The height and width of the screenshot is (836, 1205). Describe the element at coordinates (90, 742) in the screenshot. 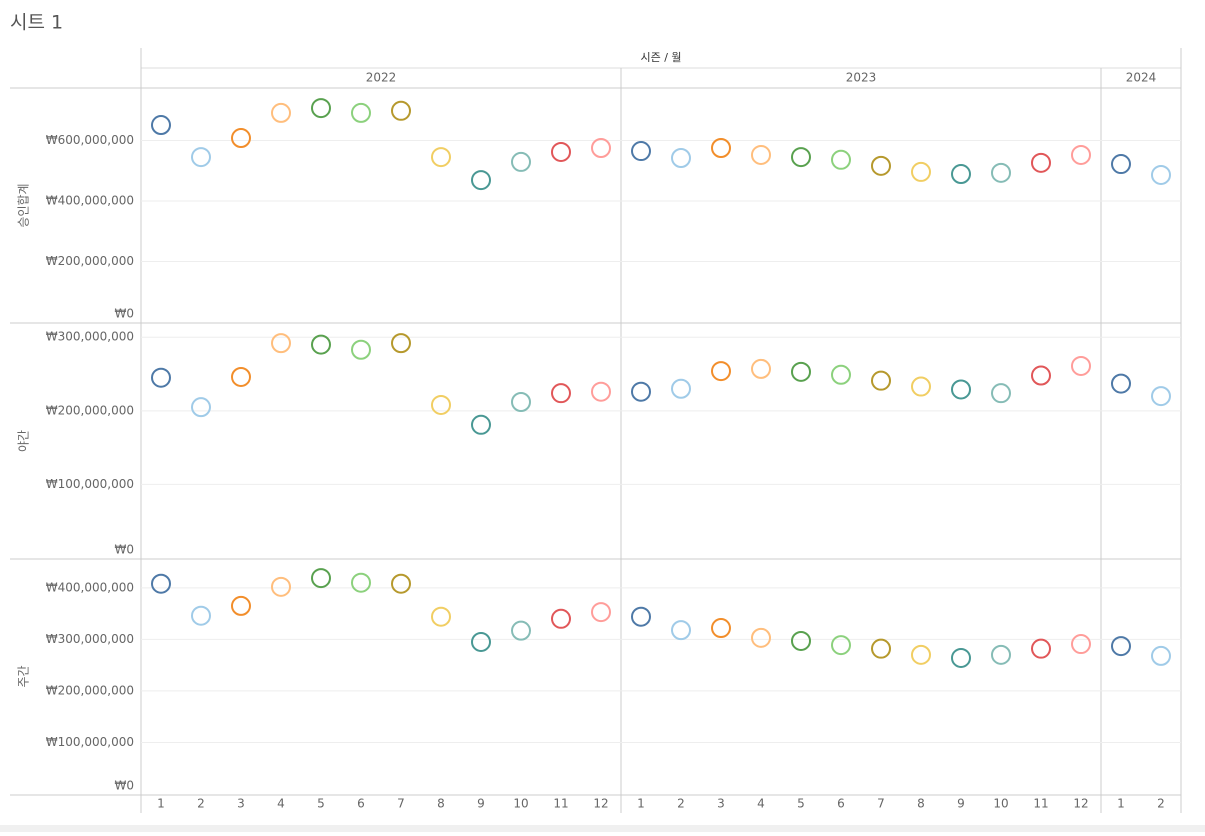

I see `y-tick-label: ₩100,000,000` at that location.